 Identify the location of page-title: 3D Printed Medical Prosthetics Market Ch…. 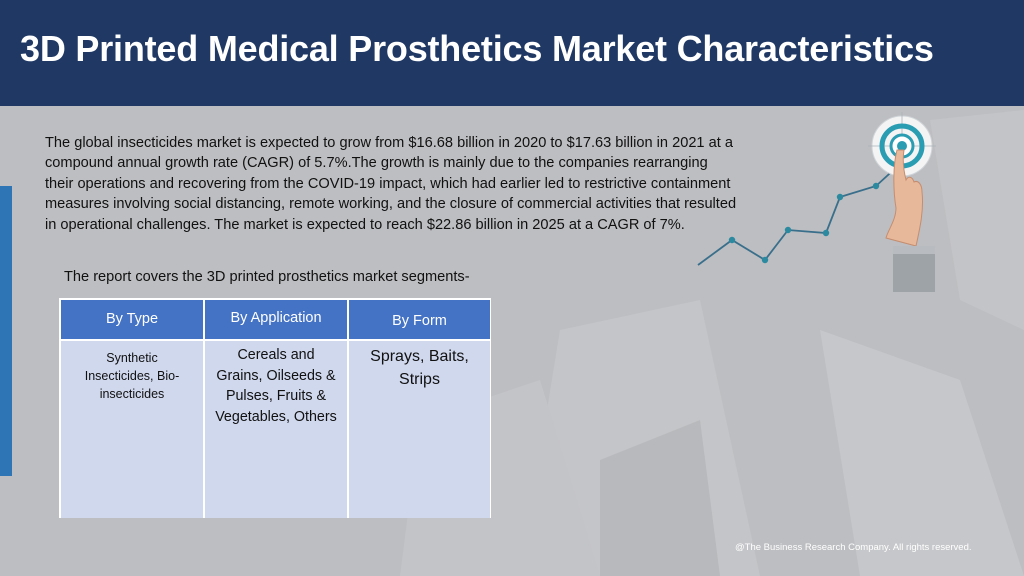
(477, 48).